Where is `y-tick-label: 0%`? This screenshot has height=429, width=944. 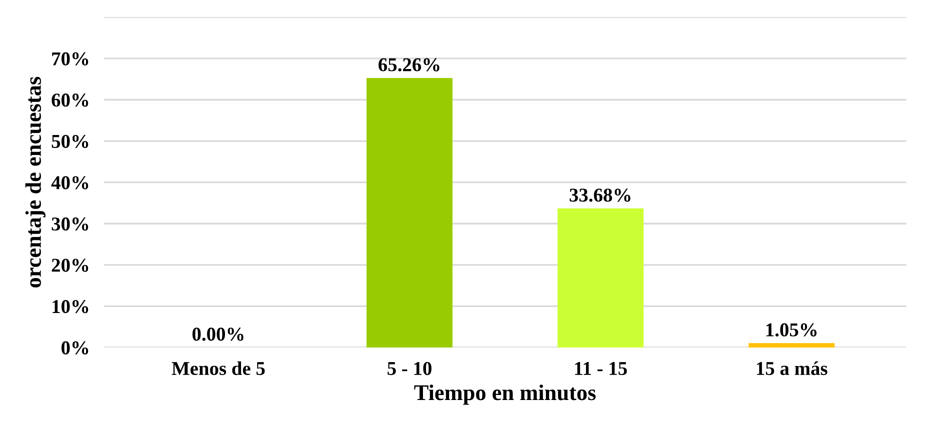 y-tick-label: 0% is located at coordinates (75, 347).